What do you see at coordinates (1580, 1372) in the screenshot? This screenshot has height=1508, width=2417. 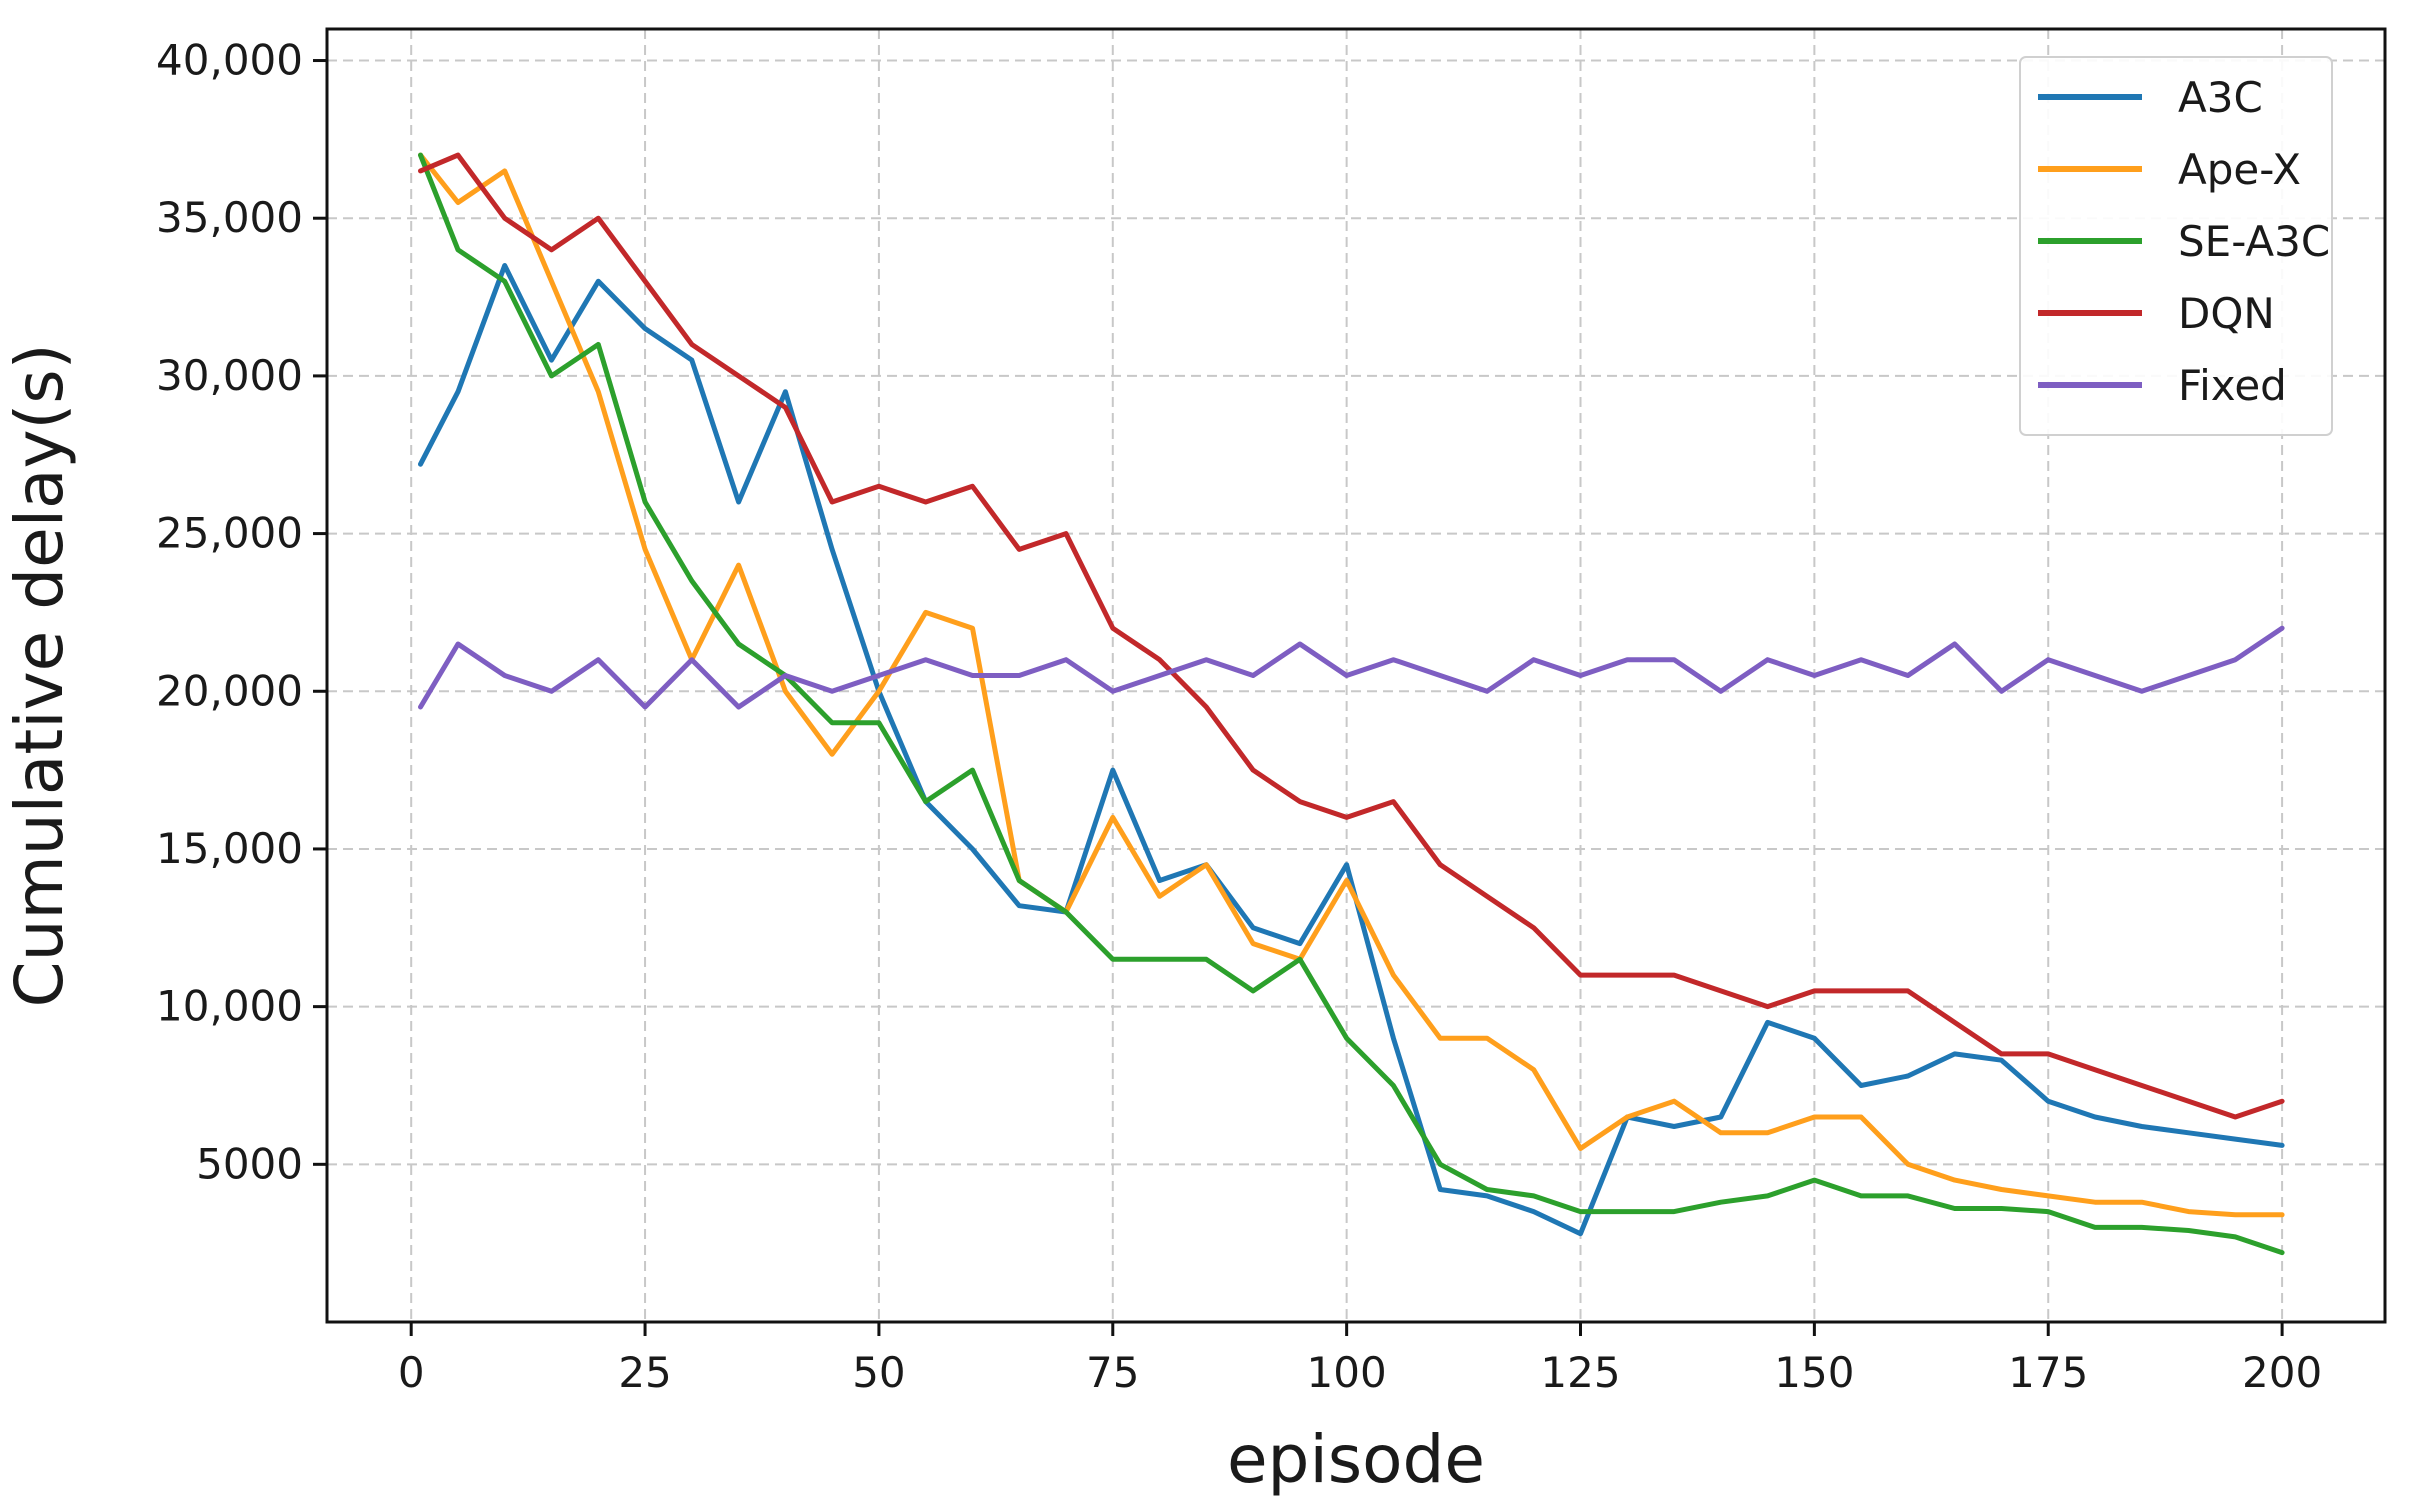 I see `x-tick-label: 125` at bounding box center [1580, 1372].